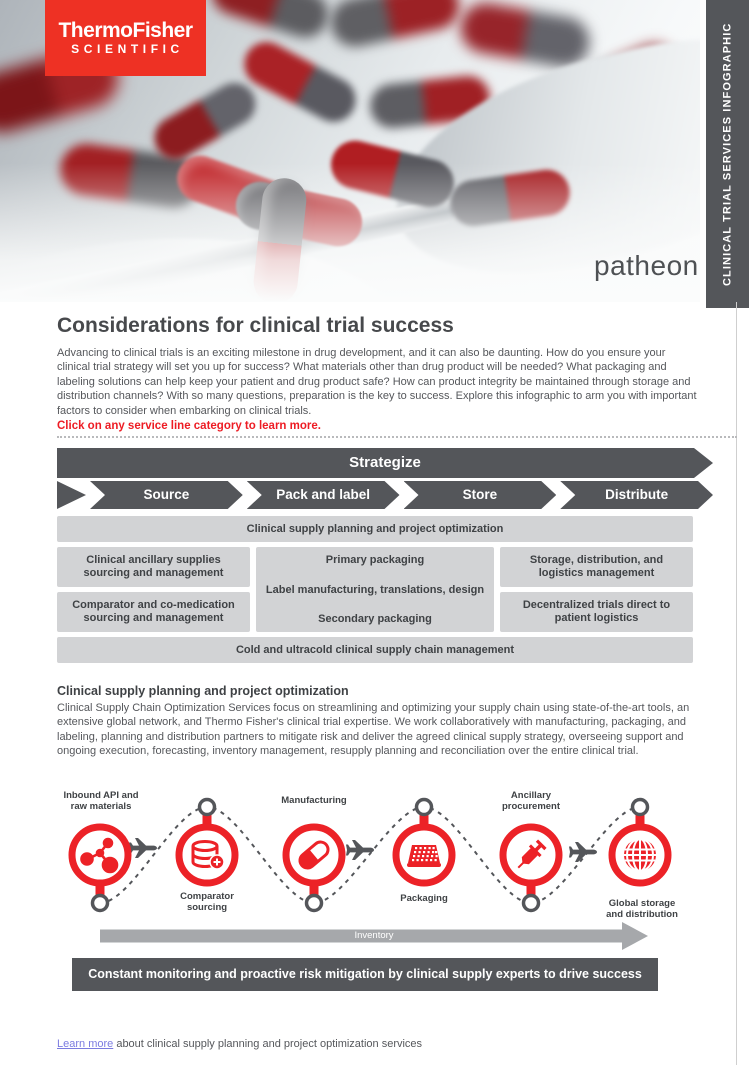 The image size is (749, 1065). I want to click on strategize-arrow: Strategize, so click(385, 463).